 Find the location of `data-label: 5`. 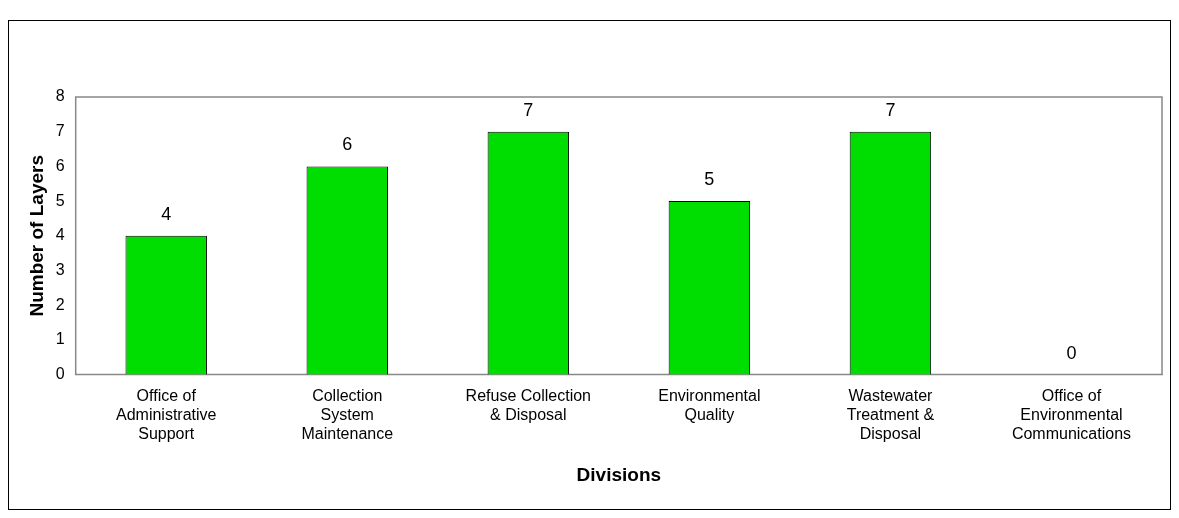

data-label: 5 is located at coordinates (709, 179).